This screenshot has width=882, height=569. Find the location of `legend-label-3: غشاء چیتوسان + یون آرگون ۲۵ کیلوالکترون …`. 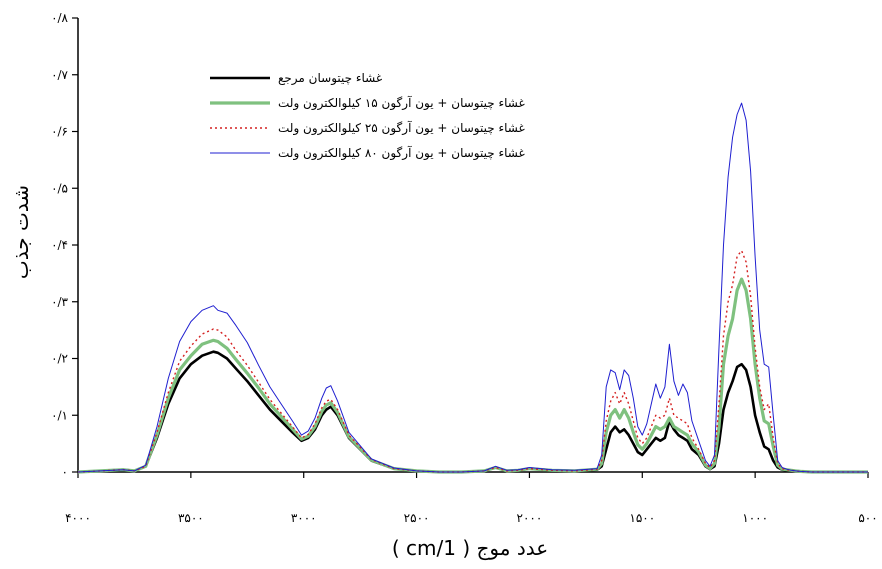

legend-label-3: غشاء چیتوسان + یون آرگون ۲۵ کیلوالکترون … is located at coordinates (401, 128).